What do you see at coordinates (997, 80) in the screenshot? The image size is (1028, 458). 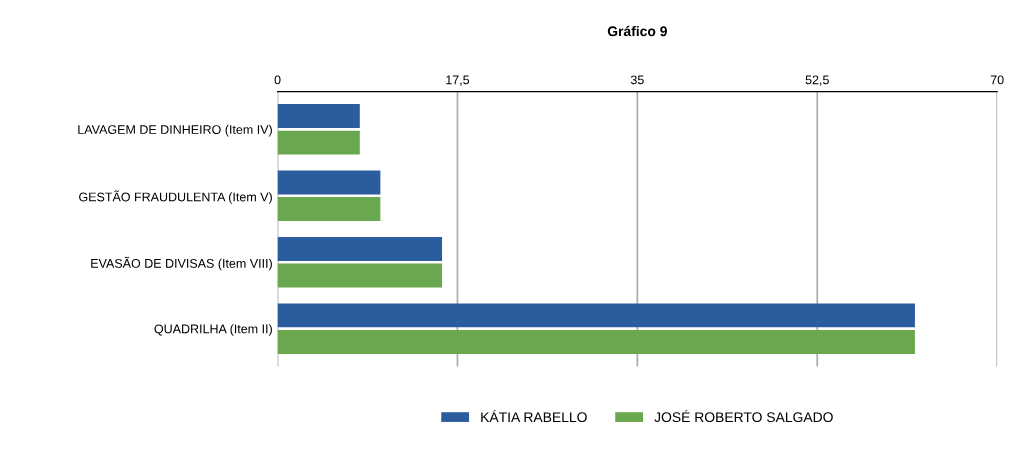 I see `x-tick-label: 70` at bounding box center [997, 80].